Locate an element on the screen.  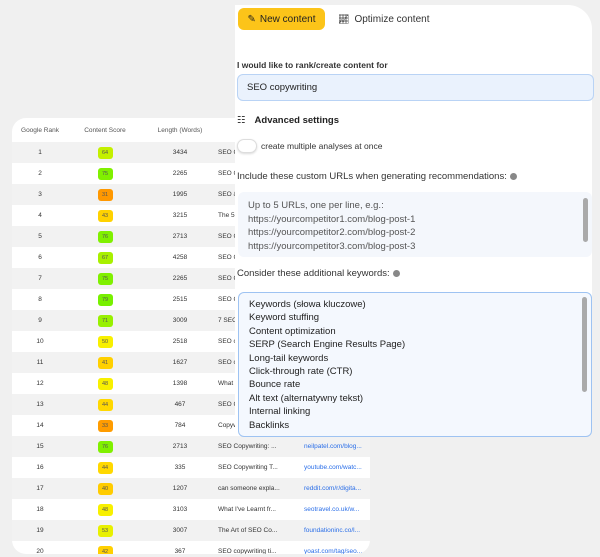
content-score-badge: 53 is located at coordinates (105, 530).